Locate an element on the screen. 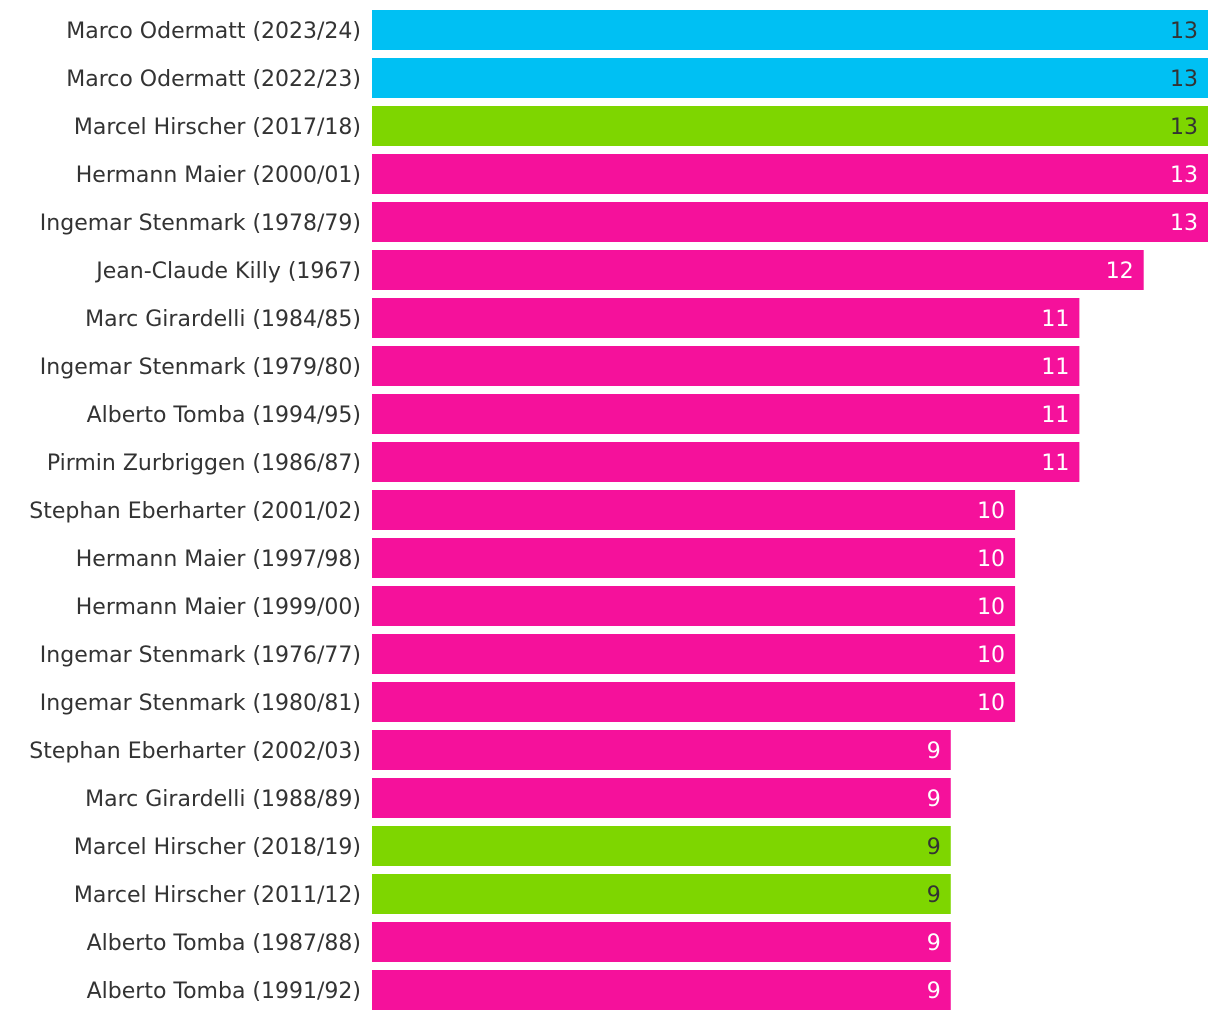 The width and height of the screenshot is (1220, 1020). category-label: Pirmin Zurbriggen (1986/87) is located at coordinates (204, 463).